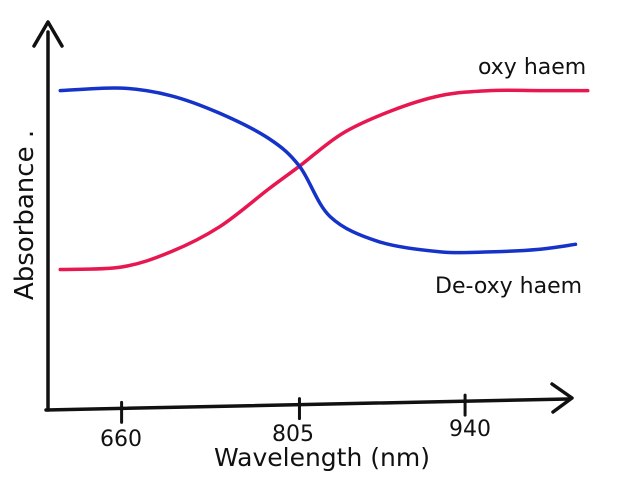 The height and width of the screenshot is (491, 620). Describe the element at coordinates (322, 457) in the screenshot. I see `x-axis-label: Wavelength (nm)` at that location.